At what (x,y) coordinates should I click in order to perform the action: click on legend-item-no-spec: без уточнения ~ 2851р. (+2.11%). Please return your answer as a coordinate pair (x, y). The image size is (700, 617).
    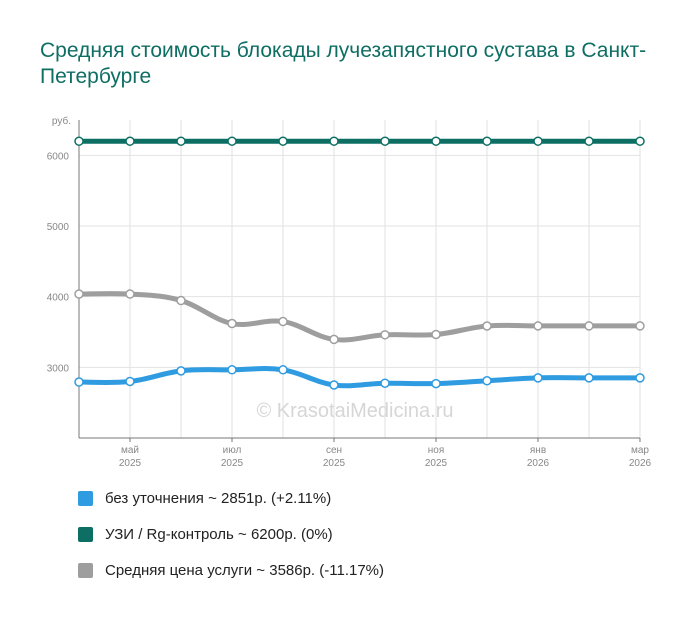
    Looking at the image, I should click on (231, 498).